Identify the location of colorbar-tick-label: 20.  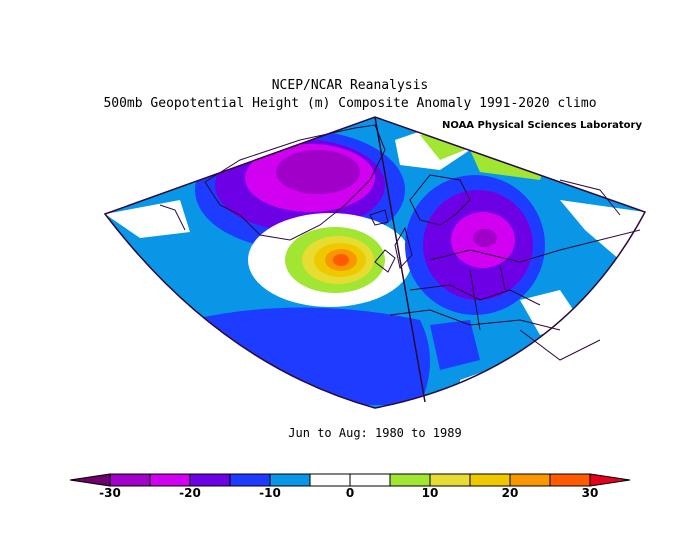
(510, 493).